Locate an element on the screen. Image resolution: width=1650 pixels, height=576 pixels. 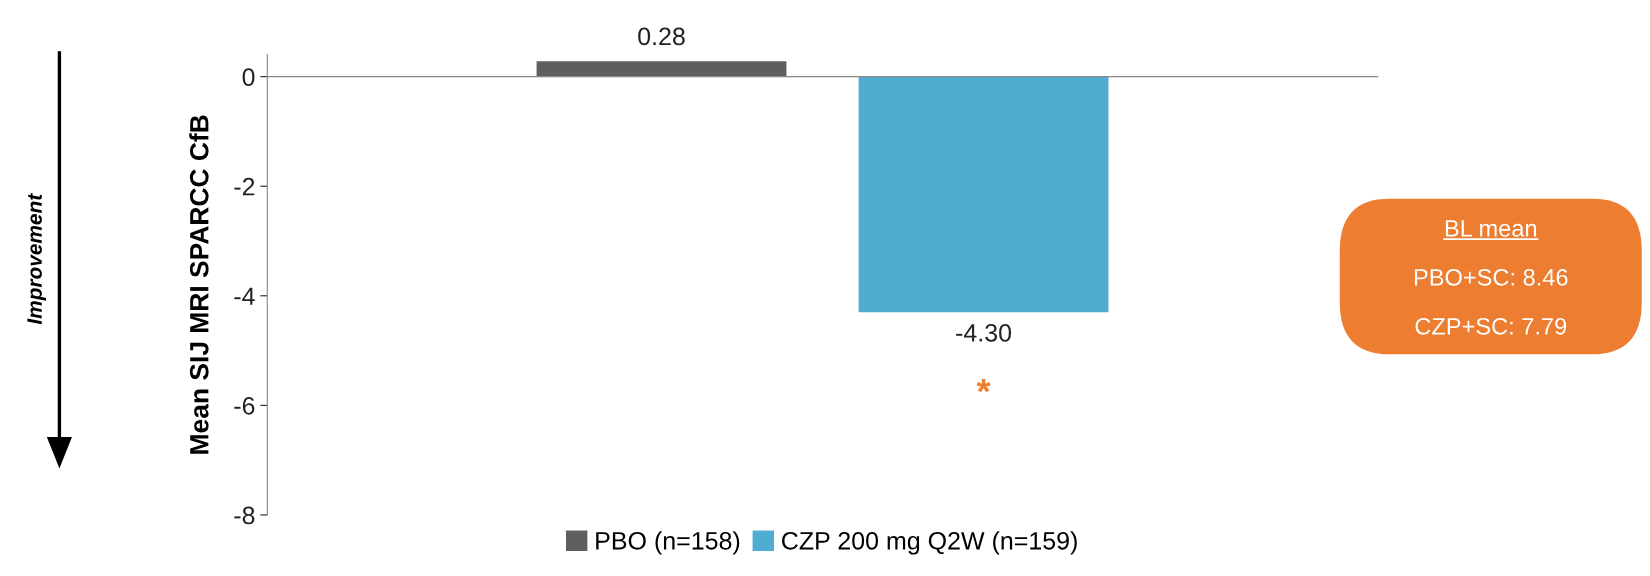
y-tick-label: -2 is located at coordinates (244, 186).